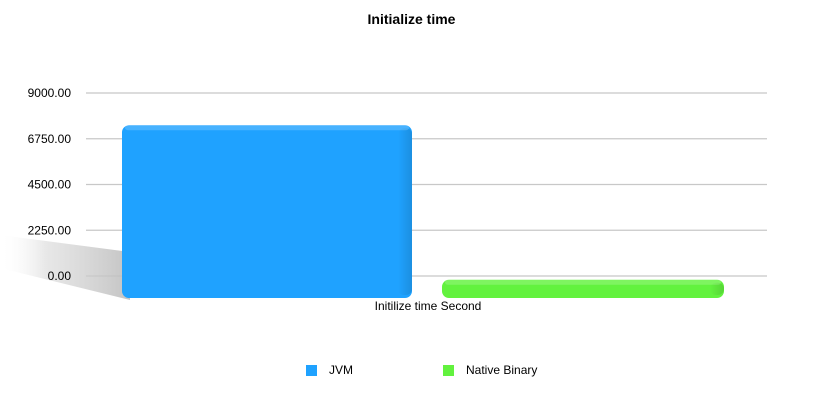  I want to click on legend-item-jvm: JVM, so click(329, 370).